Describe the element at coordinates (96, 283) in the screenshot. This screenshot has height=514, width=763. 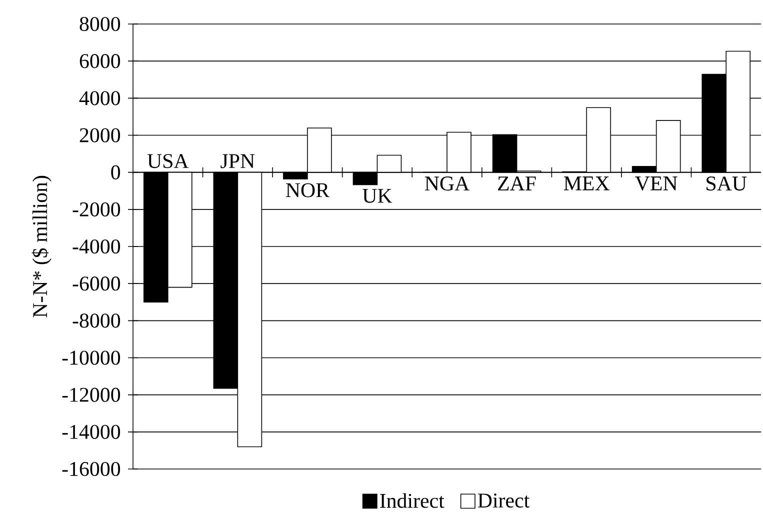
I see `y-tick-label: -6000` at that location.